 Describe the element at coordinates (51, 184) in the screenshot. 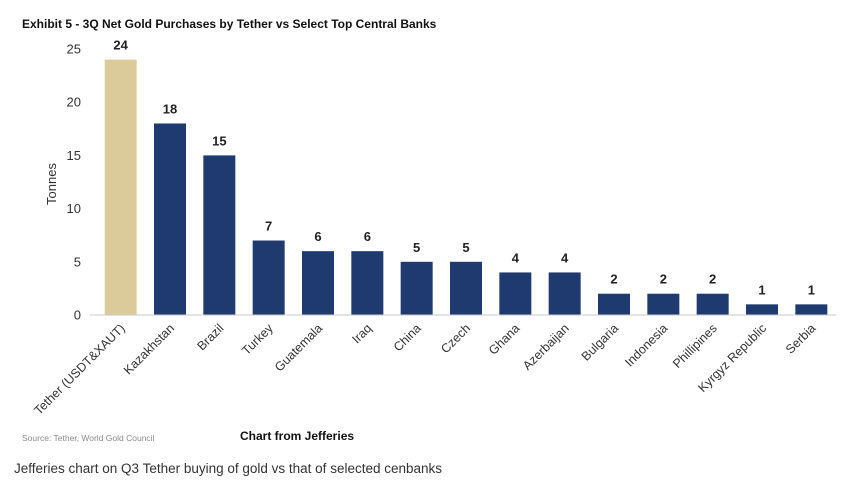

I see `y-axis-label: Tonnes` at that location.